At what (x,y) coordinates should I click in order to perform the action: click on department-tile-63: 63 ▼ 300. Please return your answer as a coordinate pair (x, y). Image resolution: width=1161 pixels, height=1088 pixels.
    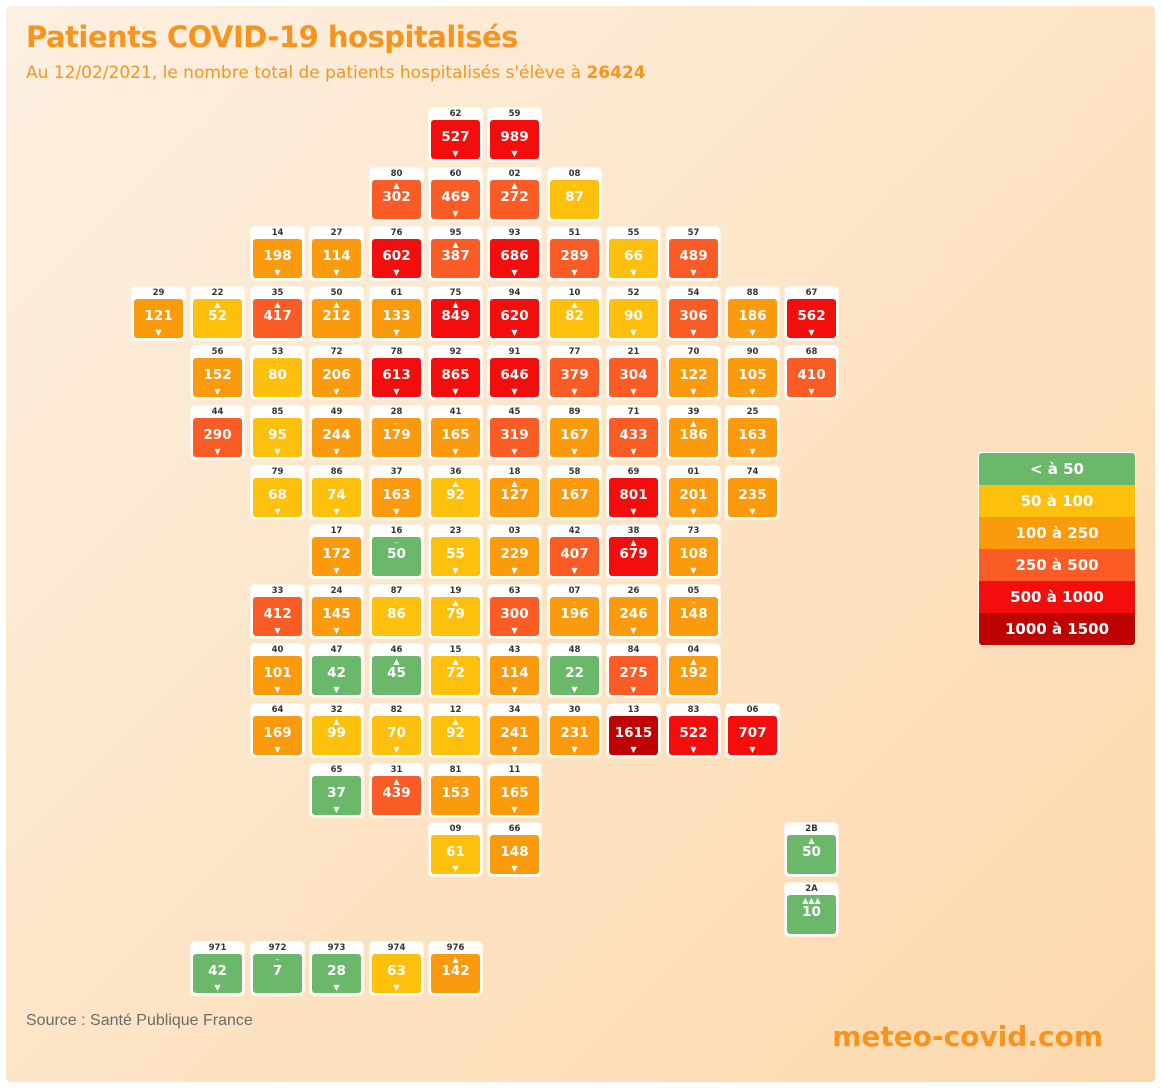
    Looking at the image, I should click on (514, 611).